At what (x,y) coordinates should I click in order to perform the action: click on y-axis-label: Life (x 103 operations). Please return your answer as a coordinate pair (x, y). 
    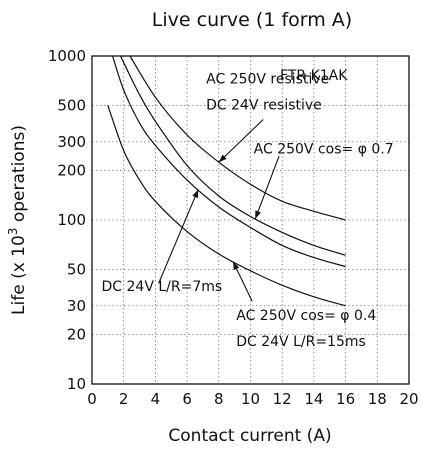
    Looking at the image, I should click on (17, 220).